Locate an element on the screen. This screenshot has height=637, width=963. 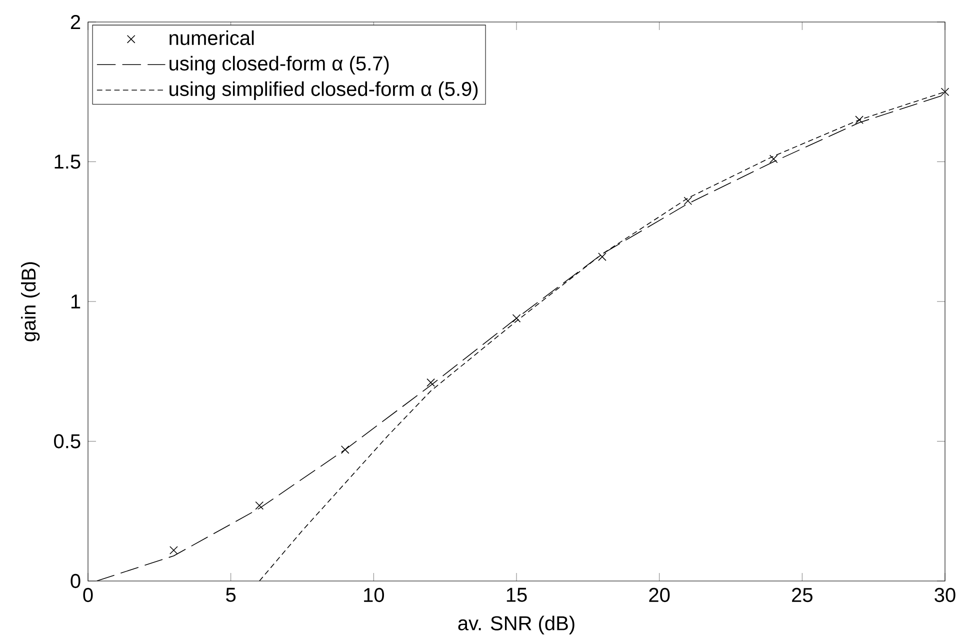
x-tick-label: 20 is located at coordinates (659, 595).